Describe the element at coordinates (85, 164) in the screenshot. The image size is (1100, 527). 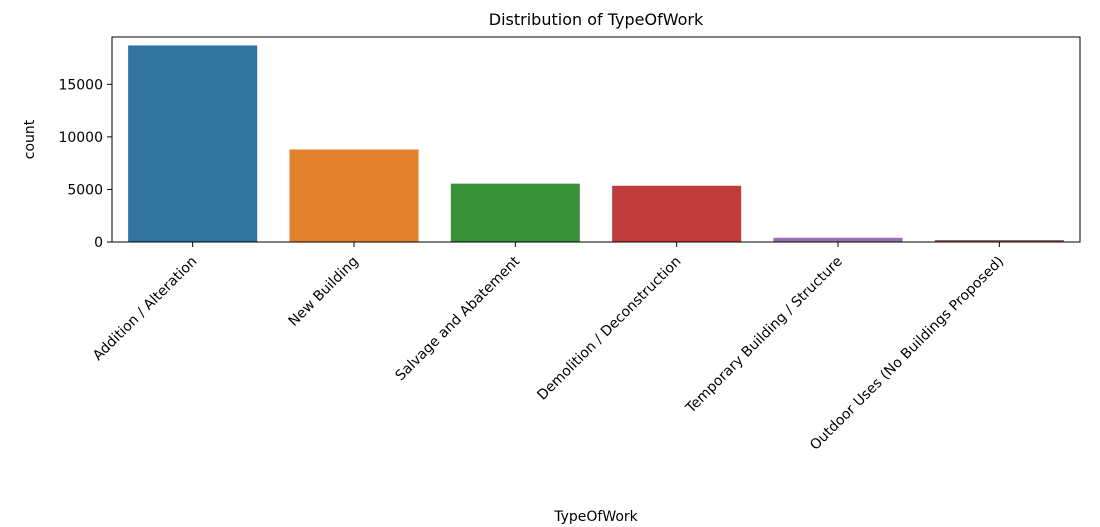
I see `y-axis: 0 5000 10000 15000` at that location.